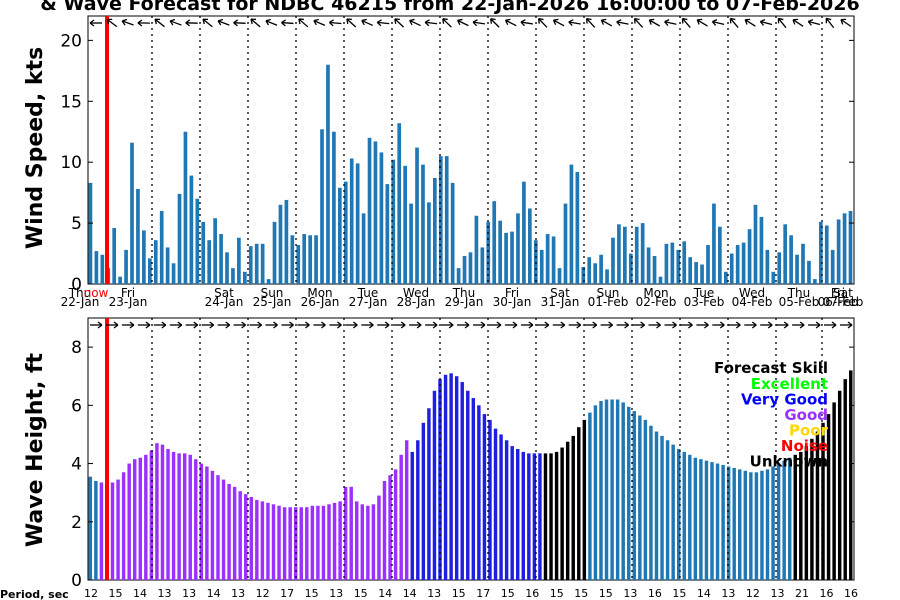 The height and width of the screenshot is (600, 900). I want to click on period-tick-label: 15, so click(116, 593).